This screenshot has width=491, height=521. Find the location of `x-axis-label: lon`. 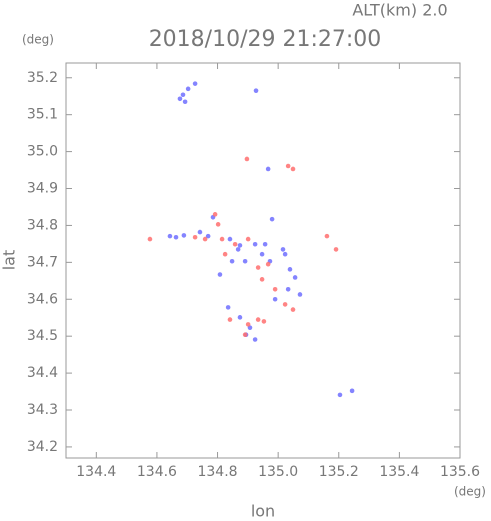

x-axis-label: lon is located at coordinates (263, 511).